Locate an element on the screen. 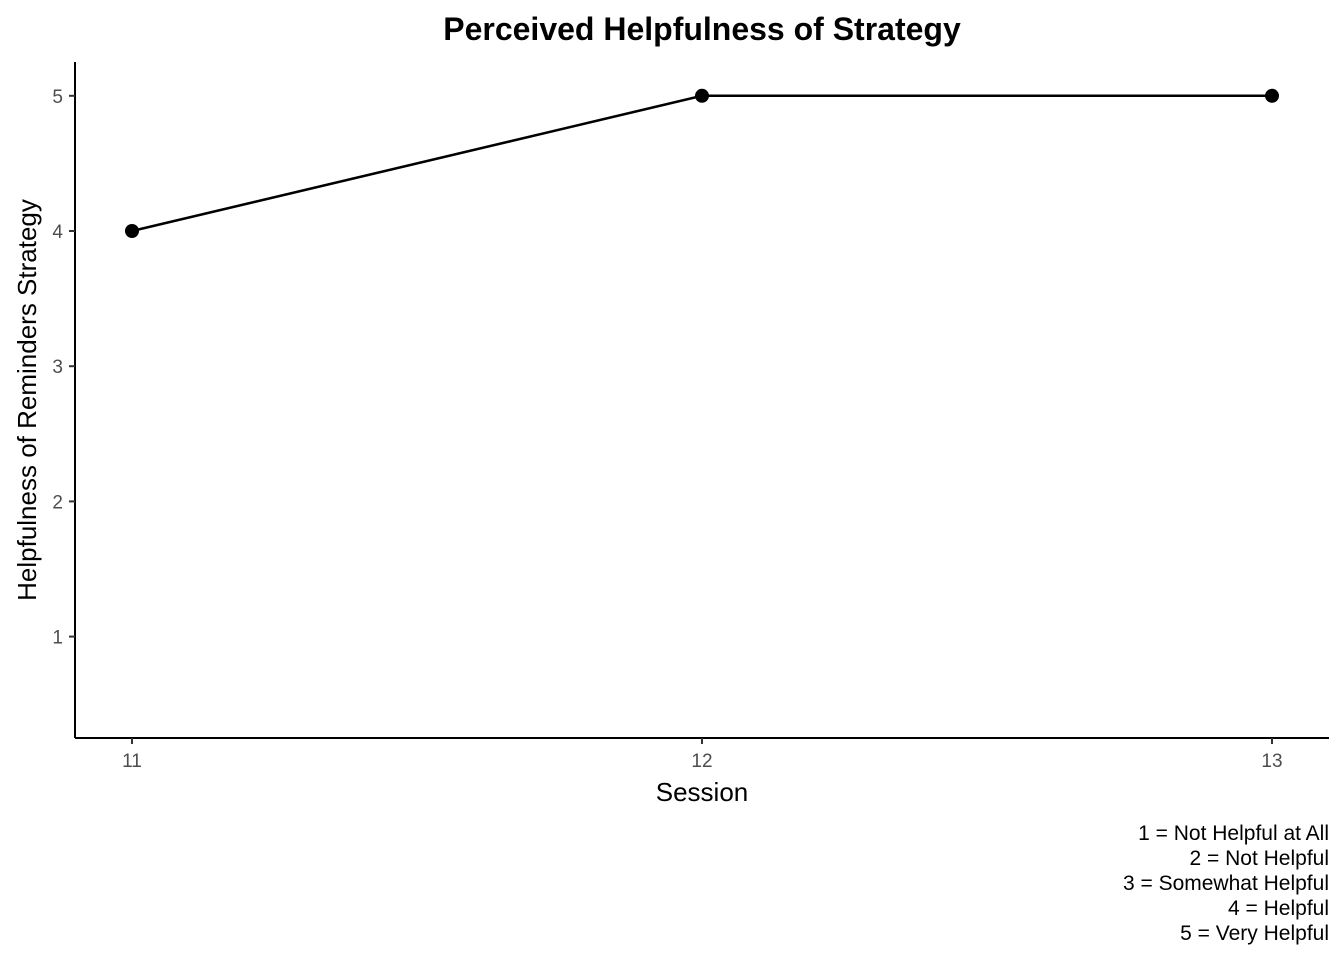  caption-line: 1 = Not Helpful at All is located at coordinates (1233, 833).